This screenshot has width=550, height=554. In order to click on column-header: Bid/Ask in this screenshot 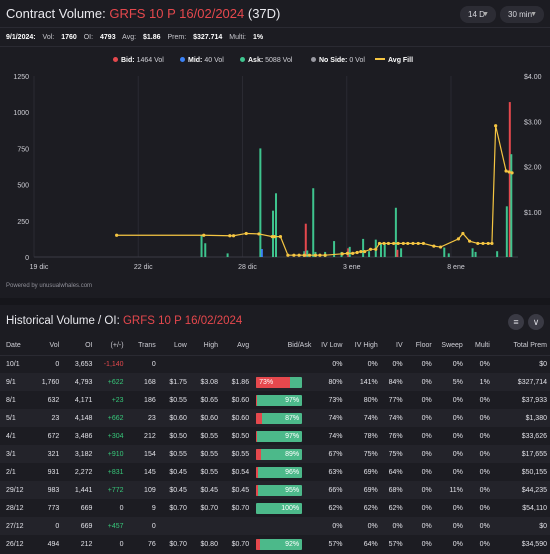, I will do `click(283, 346)`.